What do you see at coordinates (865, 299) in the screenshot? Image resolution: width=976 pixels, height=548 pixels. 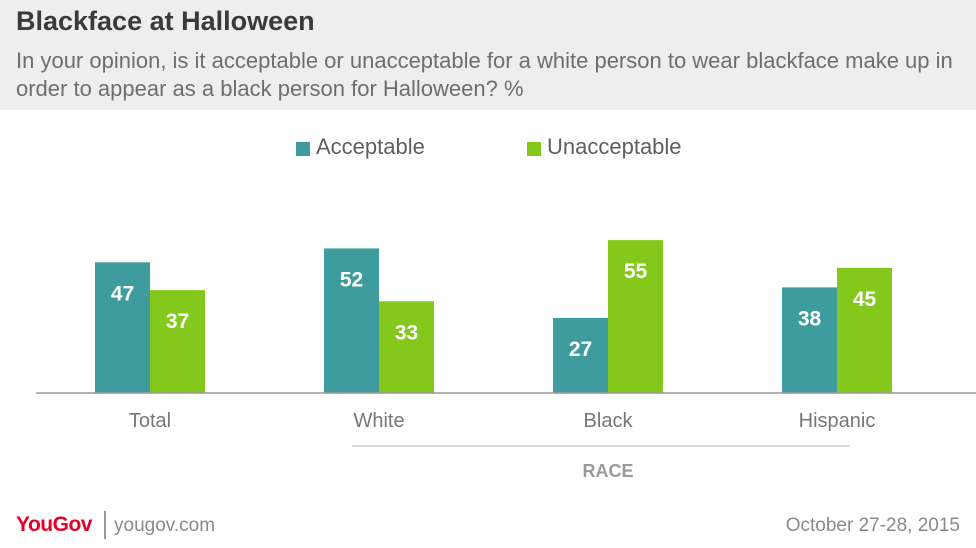 I see `data-label-unacceptable-hispanic: 45` at bounding box center [865, 299].